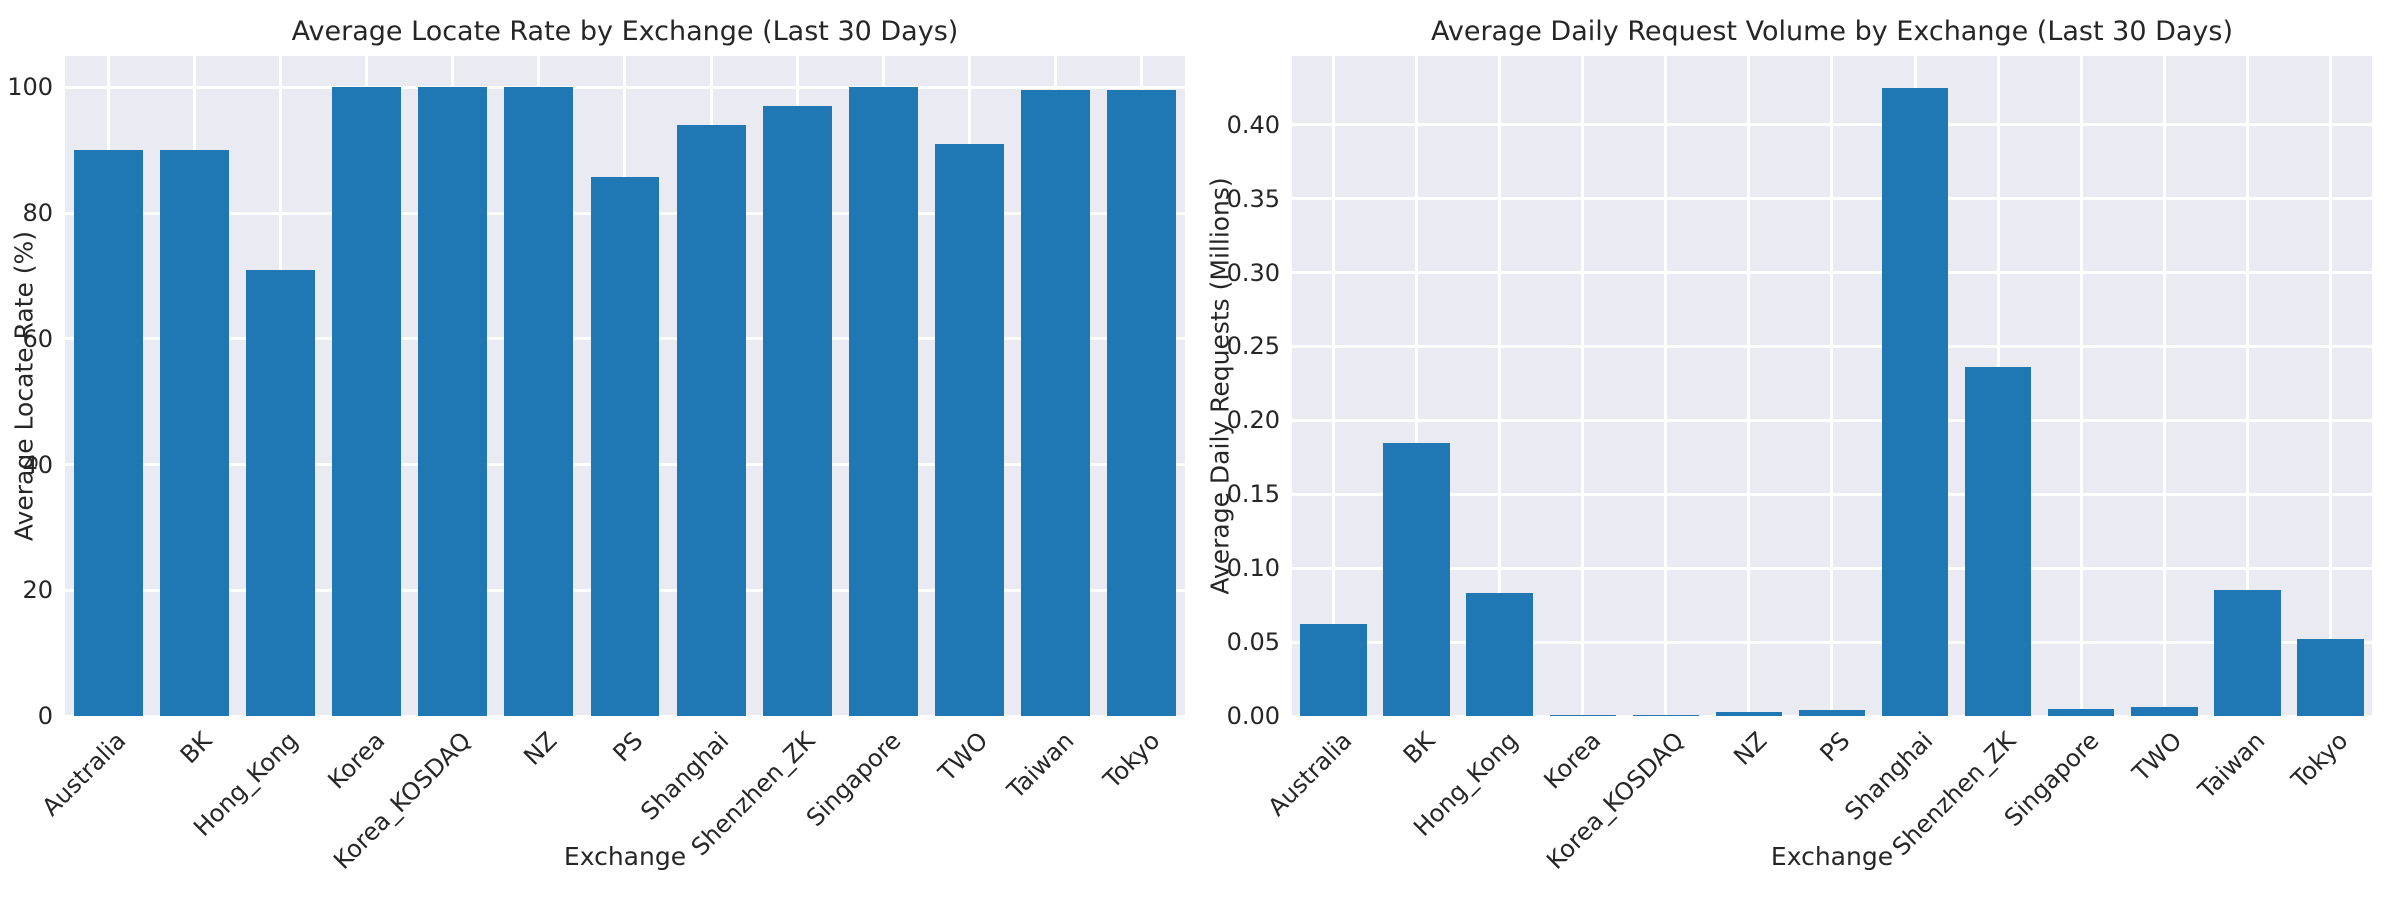 The width and height of the screenshot is (2400, 900). What do you see at coordinates (1418, 748) in the screenshot?
I see `x-tick-label: BK` at bounding box center [1418, 748].